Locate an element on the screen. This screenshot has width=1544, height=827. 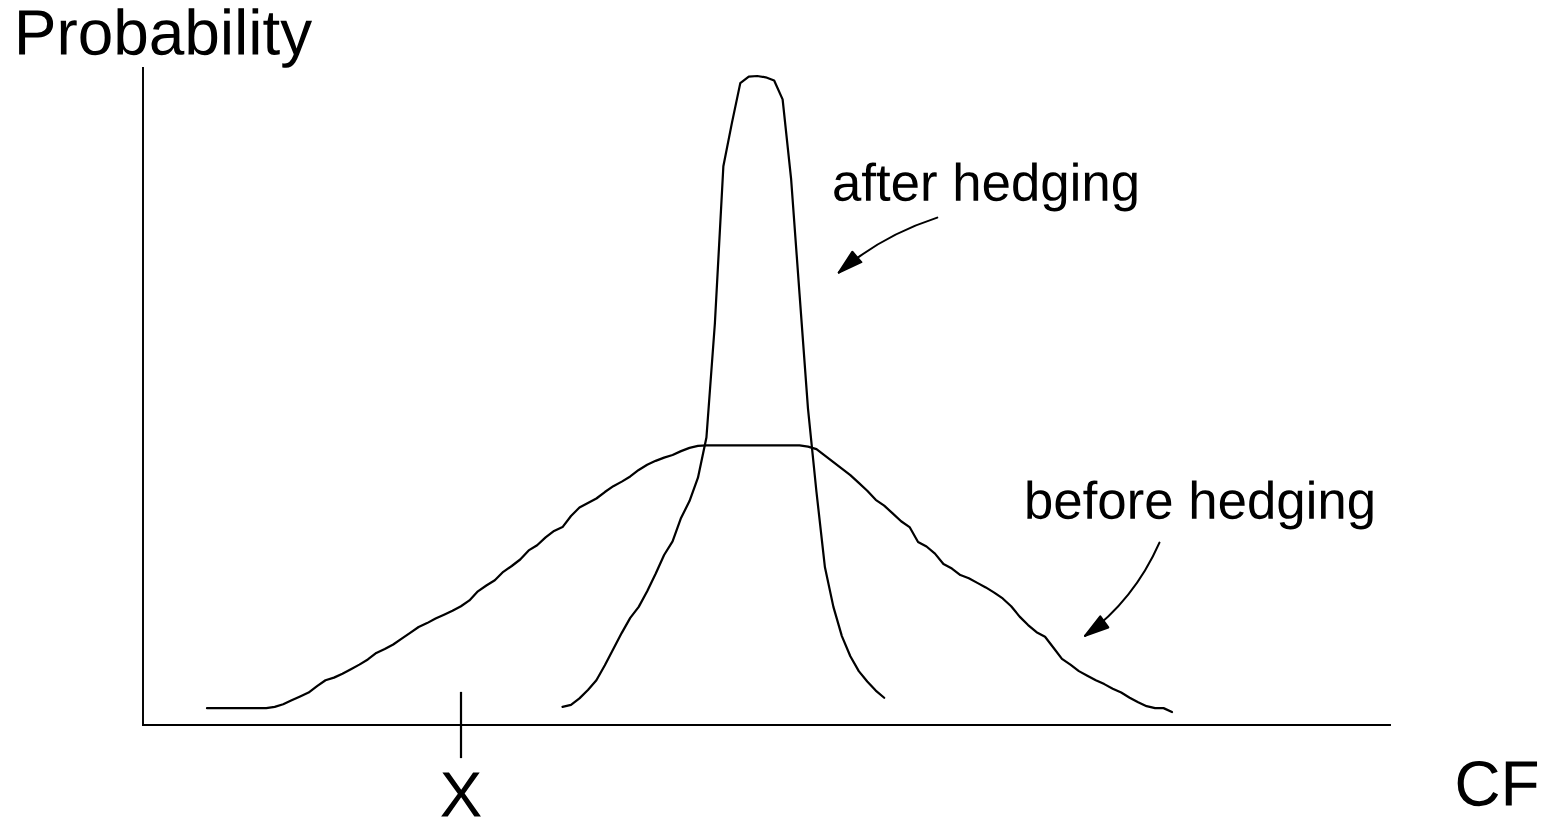
series-label: before hedging is located at coordinates (1200, 505).